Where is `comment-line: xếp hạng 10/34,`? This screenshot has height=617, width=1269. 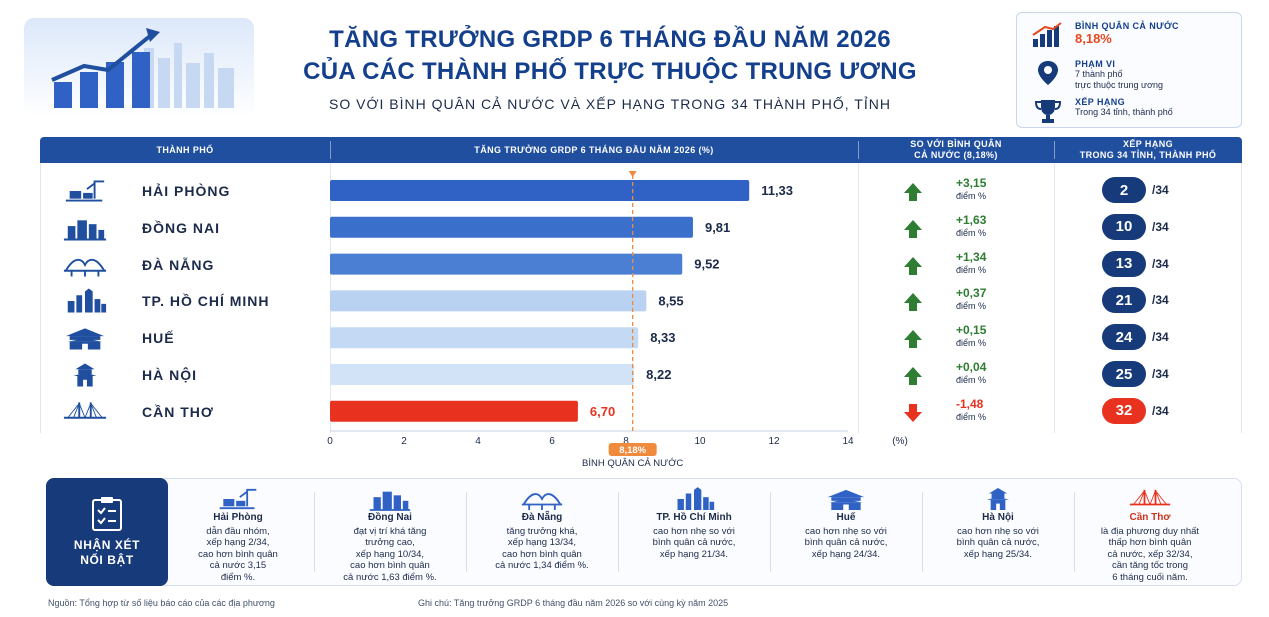 comment-line: xếp hạng 10/34, is located at coordinates (390, 554).